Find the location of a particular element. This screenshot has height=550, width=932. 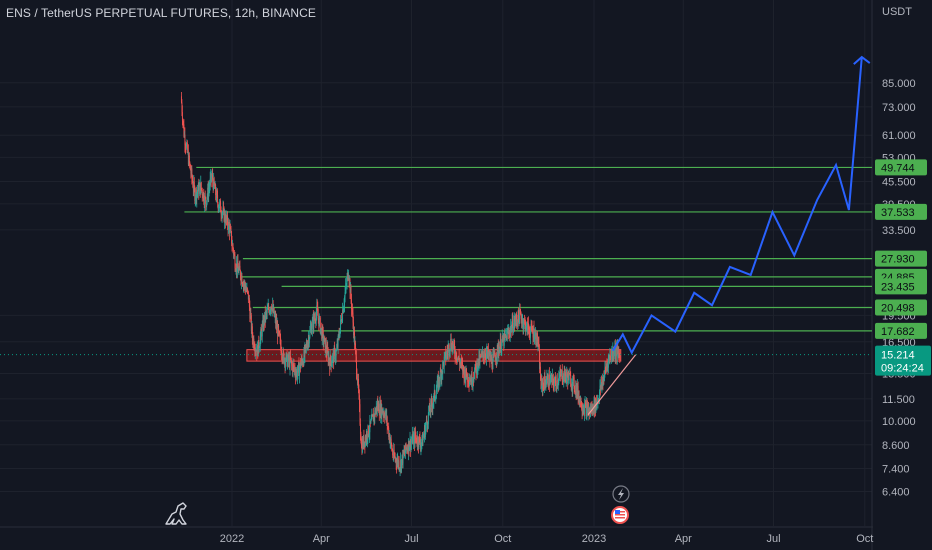

tradingview-dino-icon is located at coordinates (176, 513).